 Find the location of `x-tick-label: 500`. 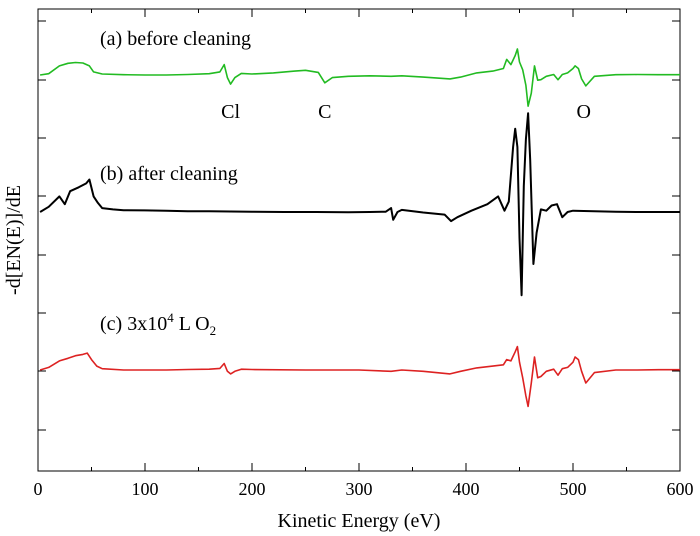

x-tick-label: 500 is located at coordinates (573, 489).